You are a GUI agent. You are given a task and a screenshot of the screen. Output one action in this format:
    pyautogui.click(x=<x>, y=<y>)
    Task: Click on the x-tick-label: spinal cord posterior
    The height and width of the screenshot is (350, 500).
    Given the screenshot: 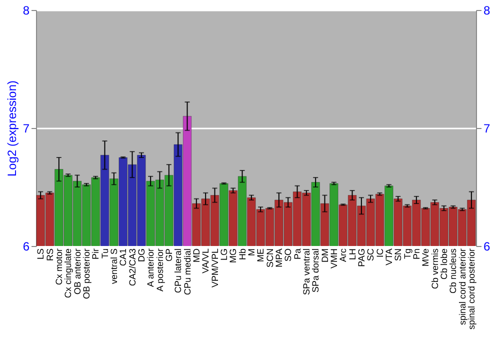 What is the action you would take?
    pyautogui.click(x=471, y=289)
    